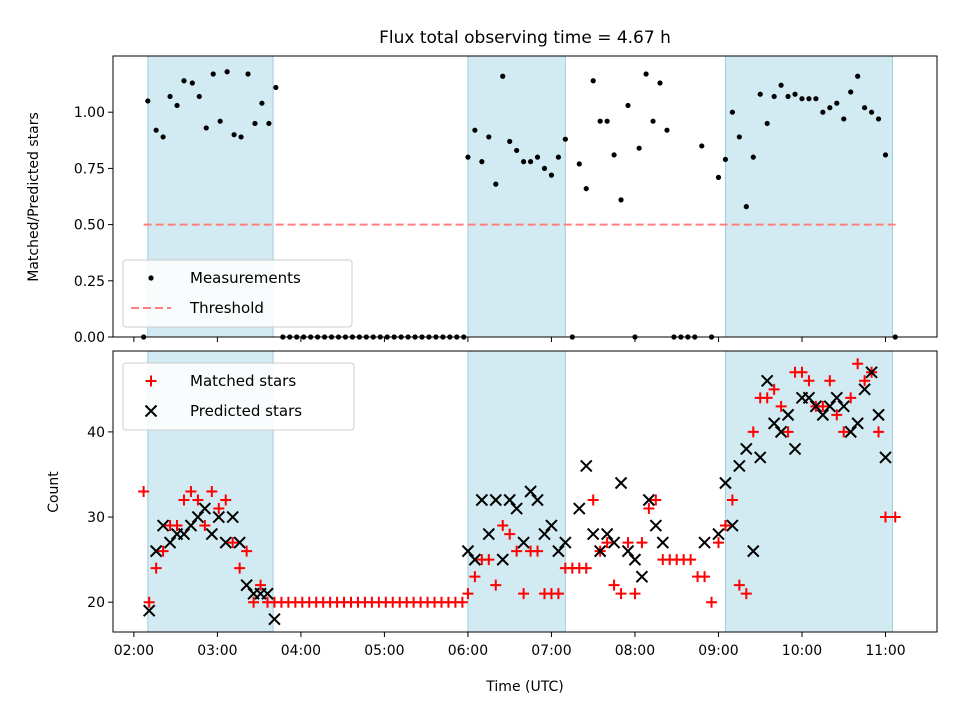 The width and height of the screenshot is (960, 720). I want to click on y-tick-label: 0.25, so click(89, 282).